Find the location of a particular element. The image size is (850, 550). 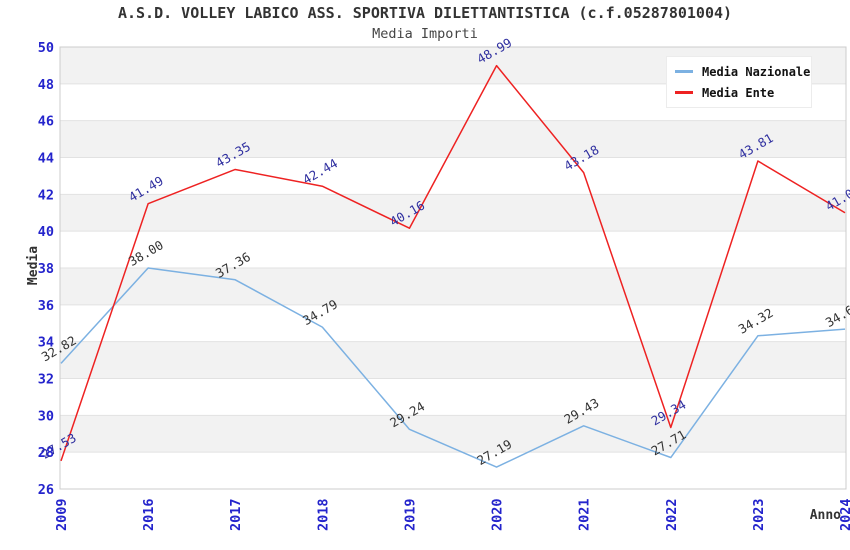

x-tick-label: 2009 is located at coordinates (62, 514).